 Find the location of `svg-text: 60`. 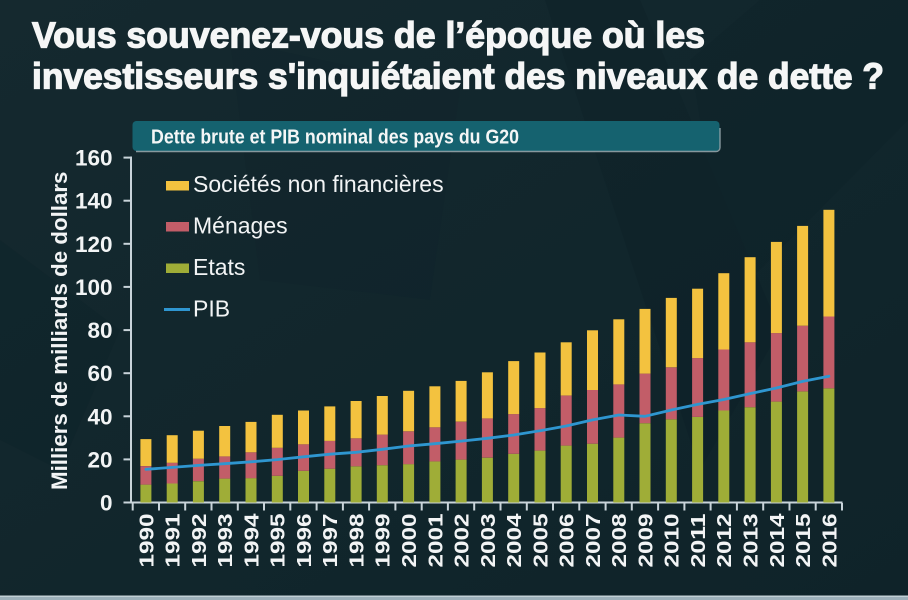

svg-text: 60 is located at coordinates (99, 373).